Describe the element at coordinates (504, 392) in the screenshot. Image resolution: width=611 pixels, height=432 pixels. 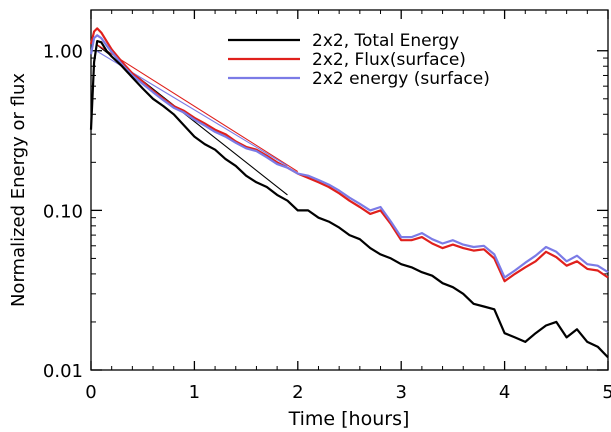
I see `x-tick-label: 4` at that location.